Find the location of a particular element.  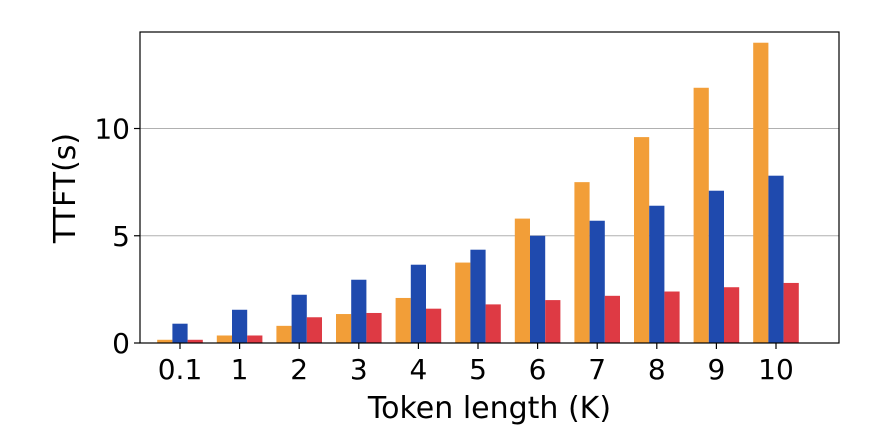

x-tick-label-9: 9 is located at coordinates (716, 369).